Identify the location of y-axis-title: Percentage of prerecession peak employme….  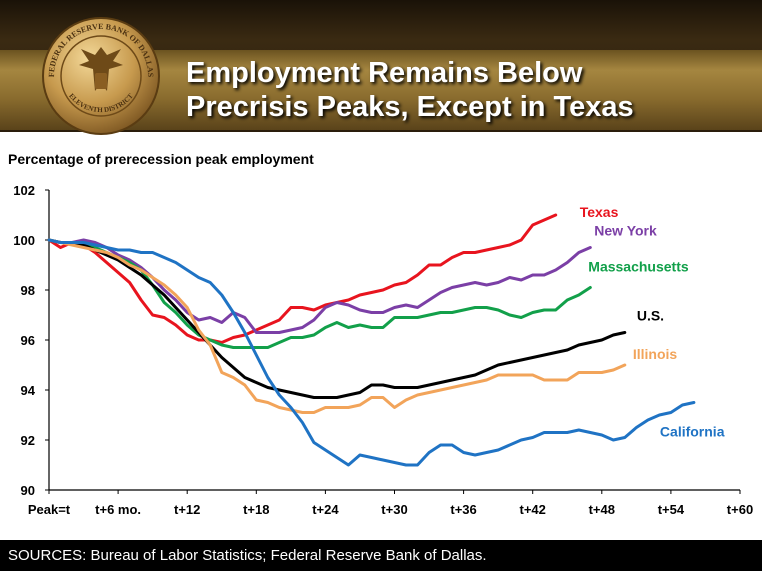
(161, 159).